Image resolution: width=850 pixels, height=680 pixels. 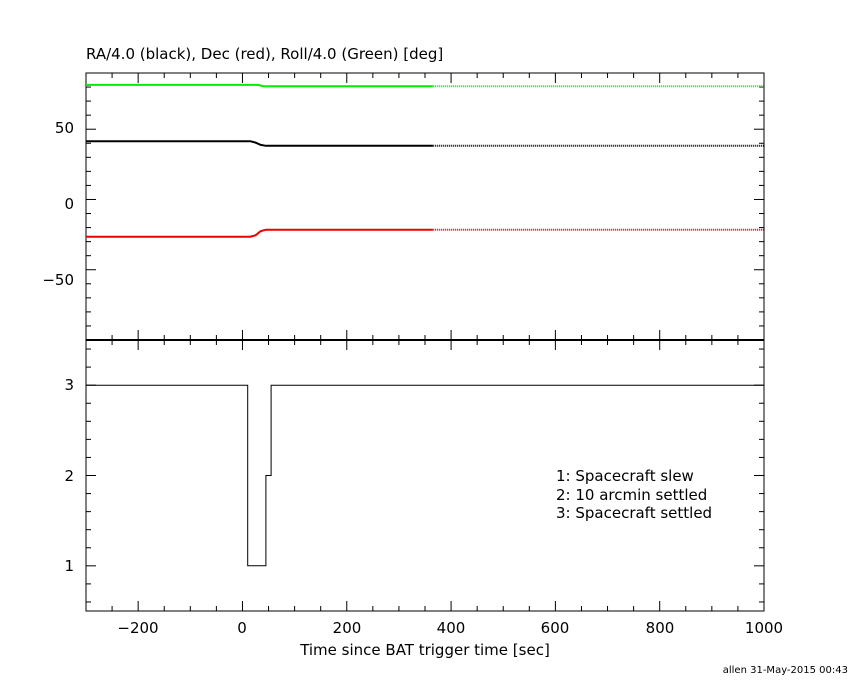 I want to click on xtick-label: 1000, so click(x=764, y=628).